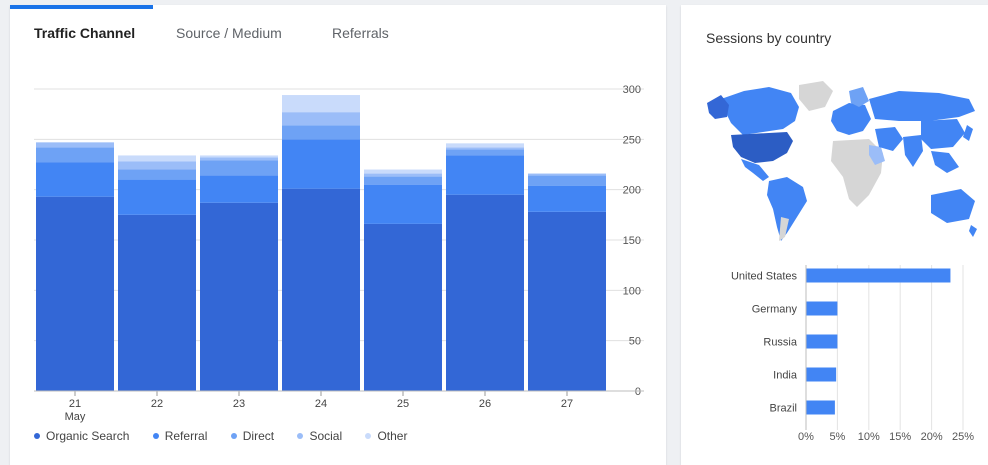 The height and width of the screenshot is (465, 988). Describe the element at coordinates (963, 437) in the screenshot. I see `x-tick-label: 25%` at that location.